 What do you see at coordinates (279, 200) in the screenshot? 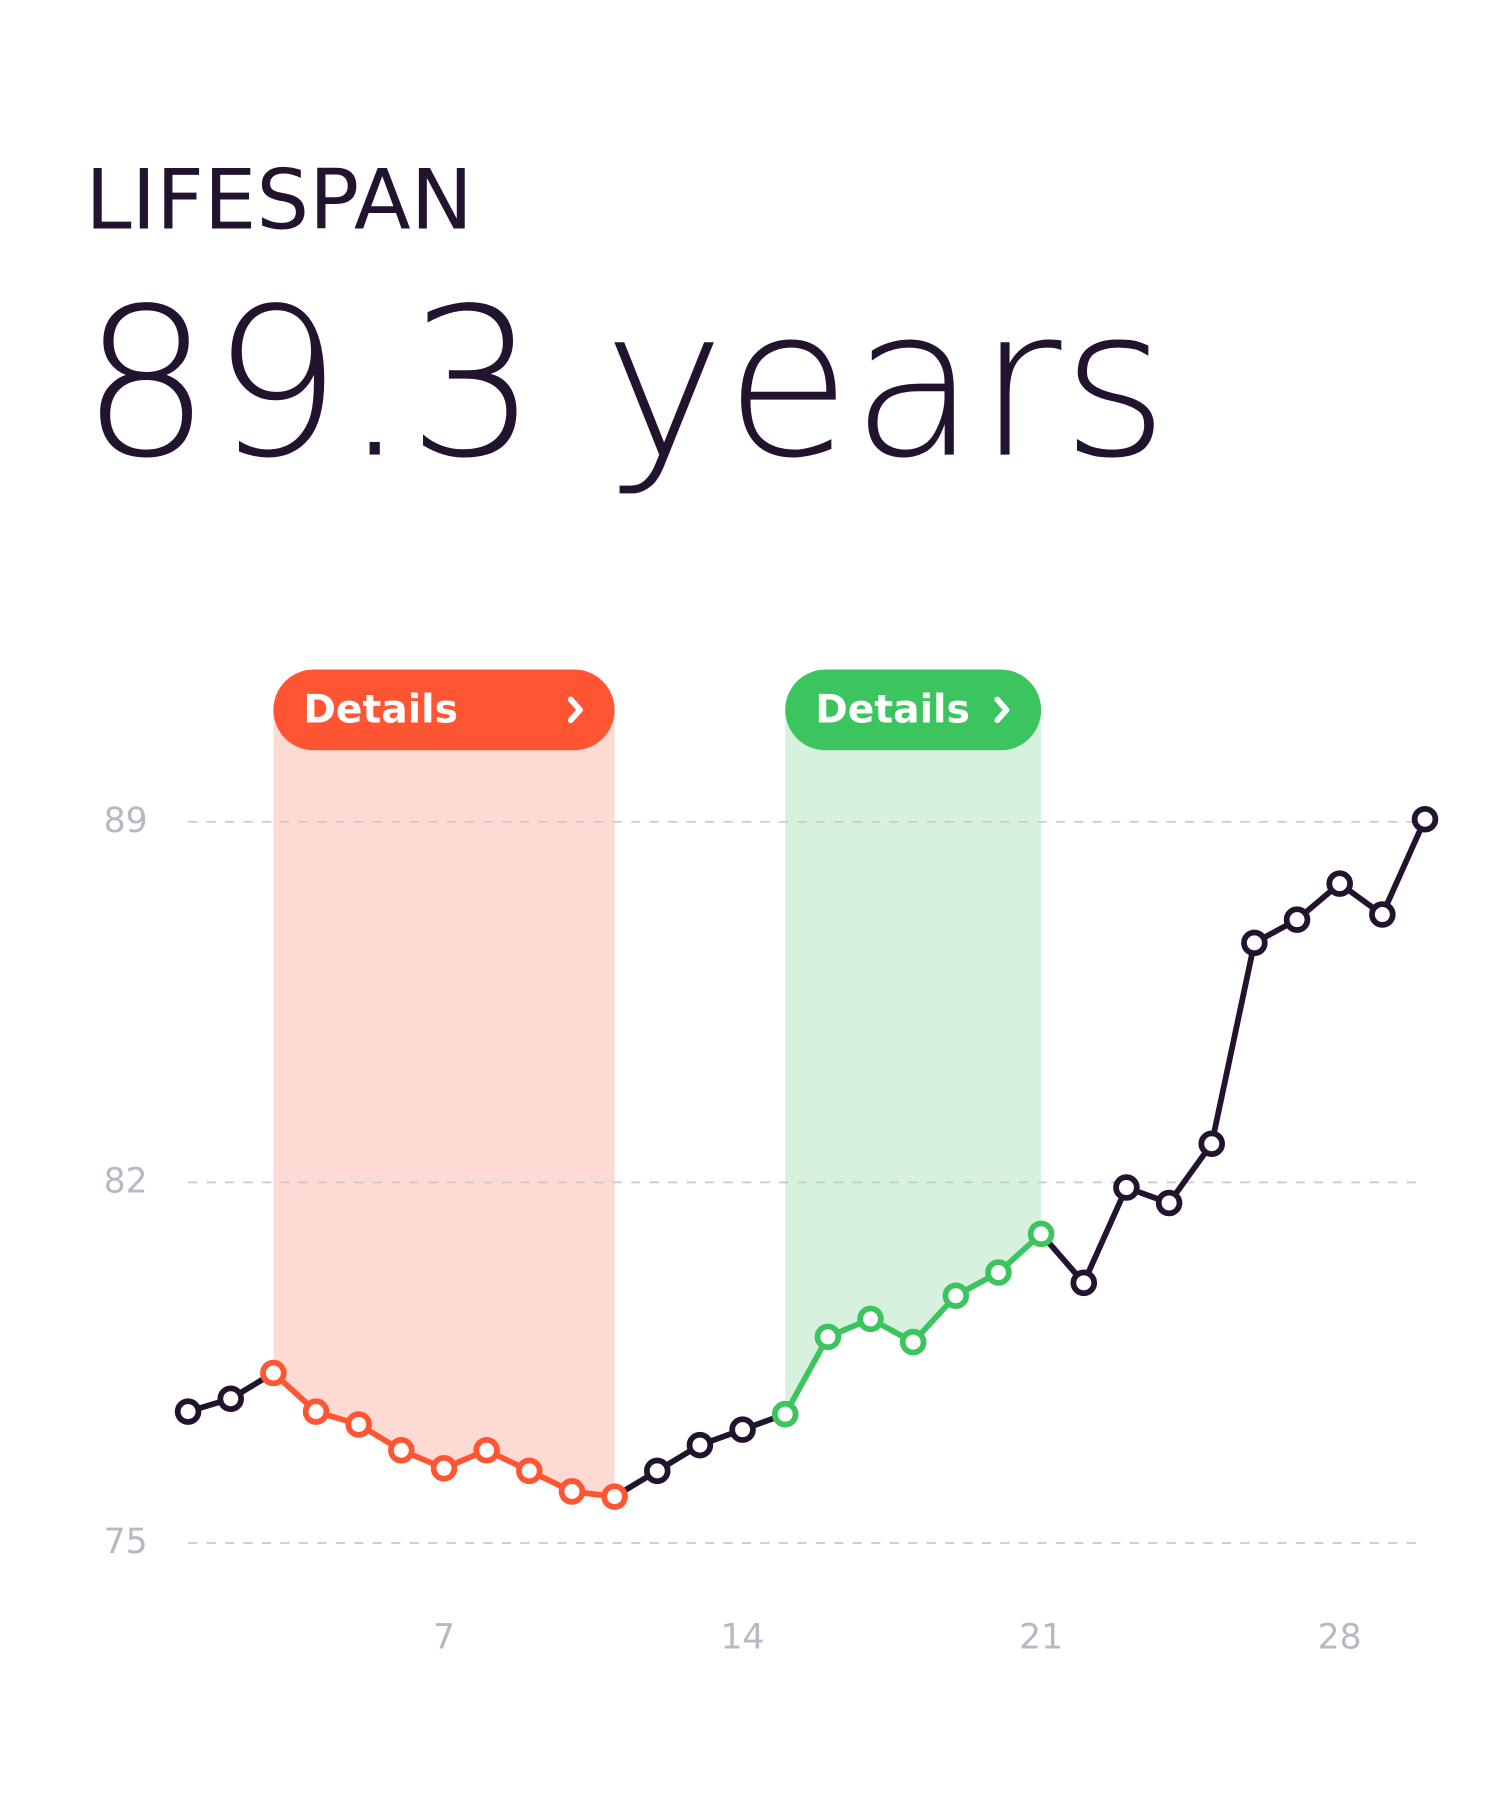
I see `metric-label: LIFESPAN` at bounding box center [279, 200].